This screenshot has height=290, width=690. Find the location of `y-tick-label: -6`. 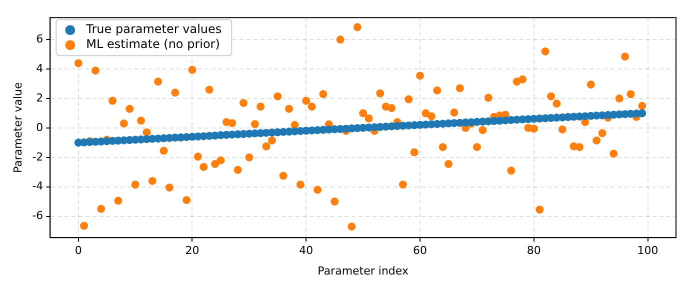

y-tick-label: -6 is located at coordinates (38, 215).